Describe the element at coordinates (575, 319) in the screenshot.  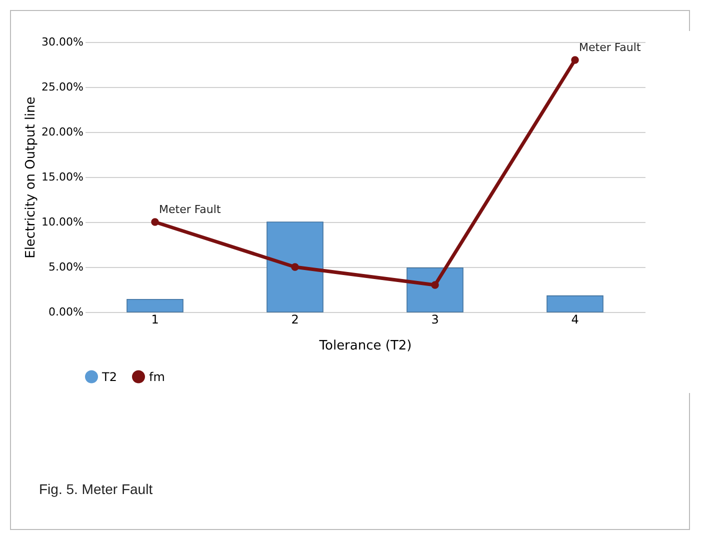
I see `x-tick-label: 4` at that location.